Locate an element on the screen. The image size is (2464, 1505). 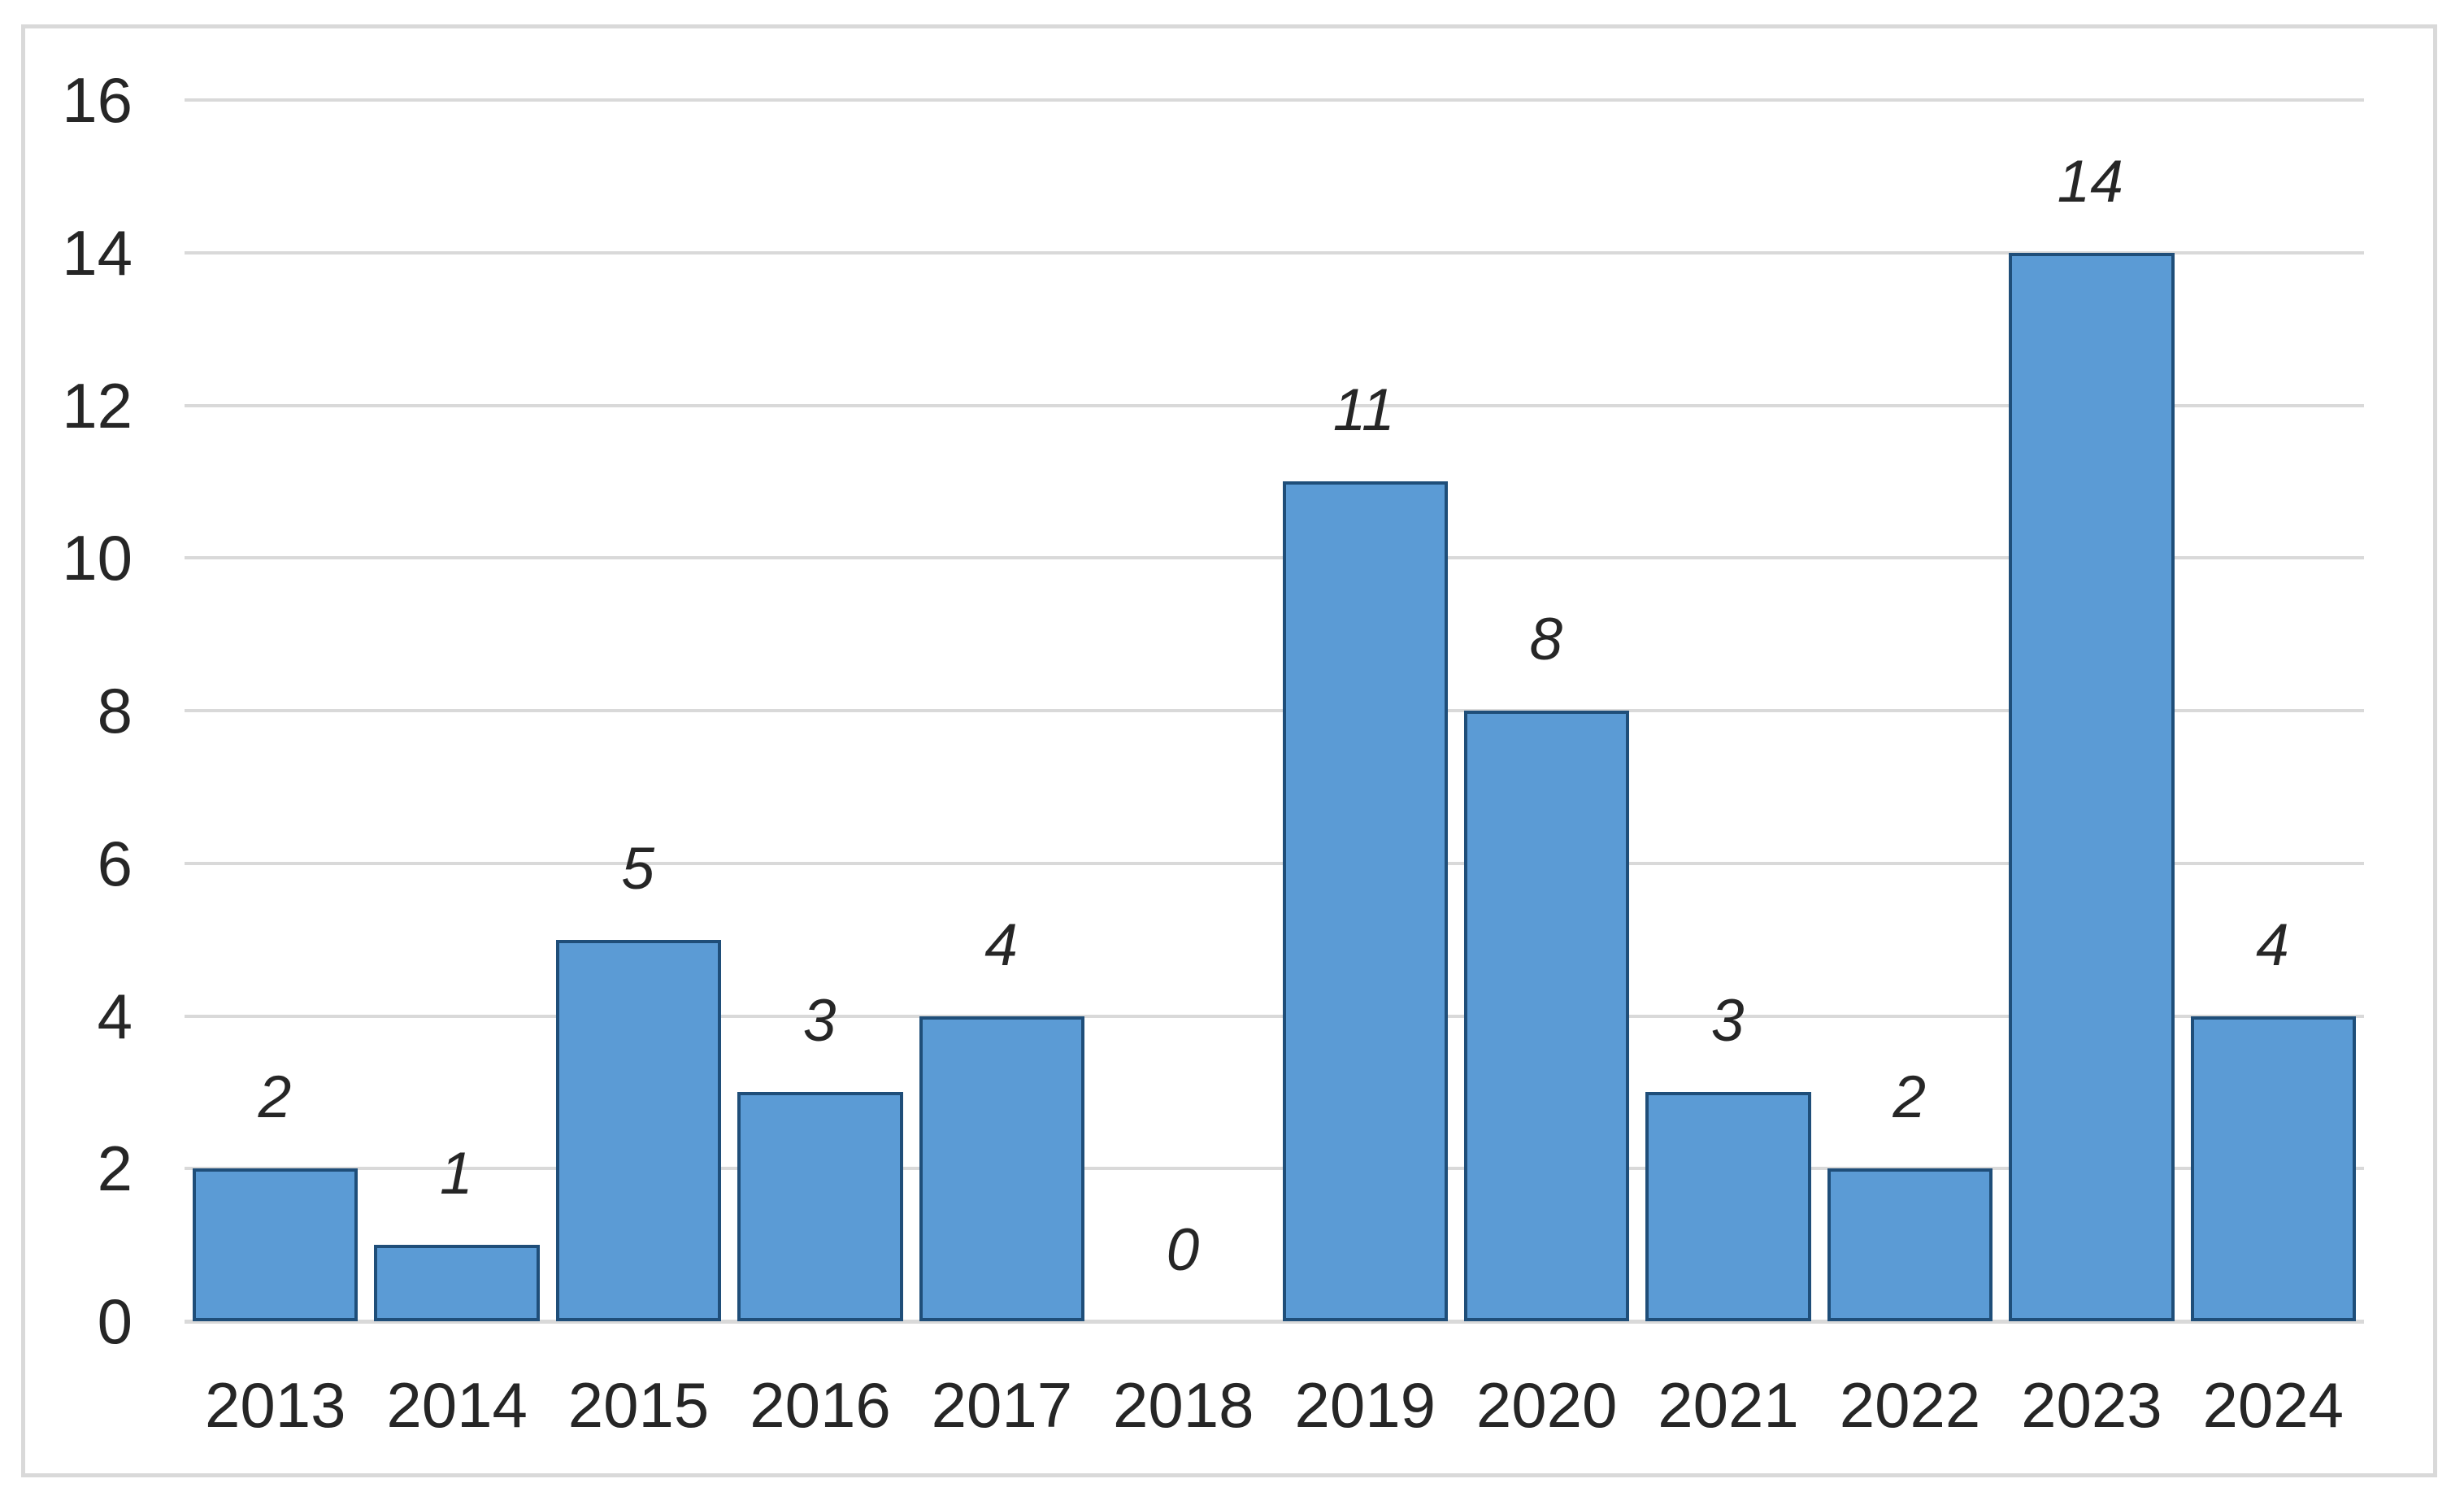
x-tick-label-2021: 2021 is located at coordinates (1728, 1405).